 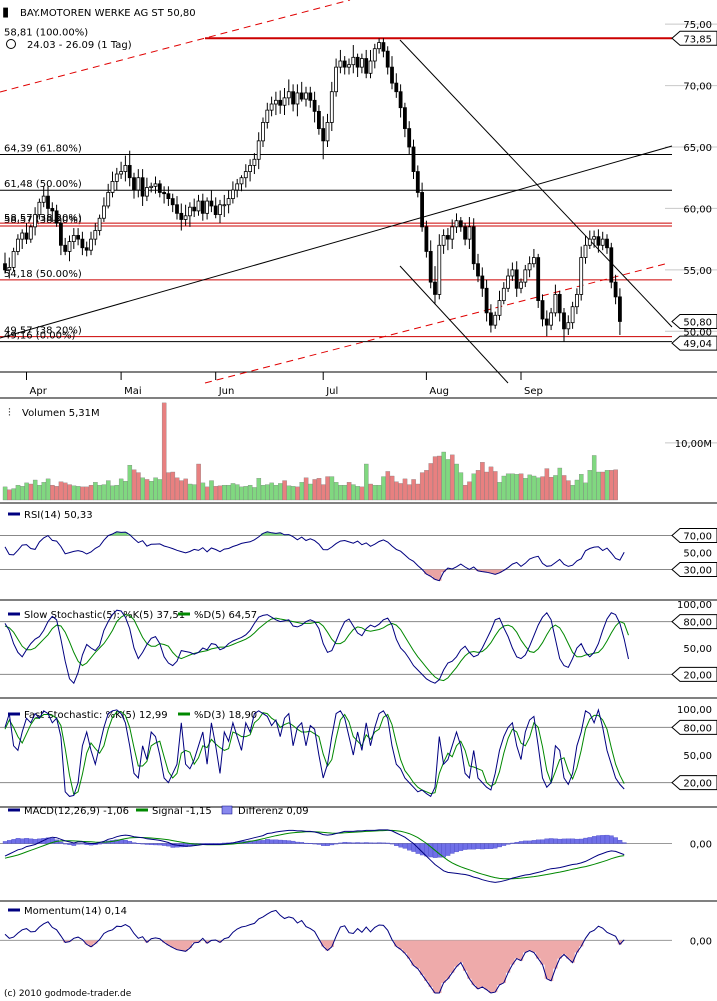 I want to click on signal-title: Signal -1,15, so click(x=182, y=811).